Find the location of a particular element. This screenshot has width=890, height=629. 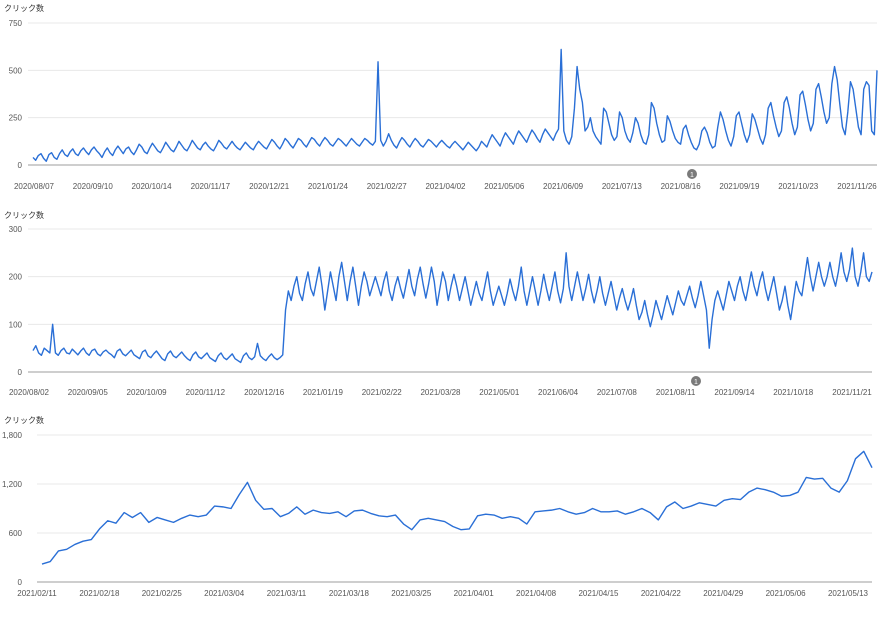

x-tick-label: 2021/04/15 is located at coordinates (598, 593).